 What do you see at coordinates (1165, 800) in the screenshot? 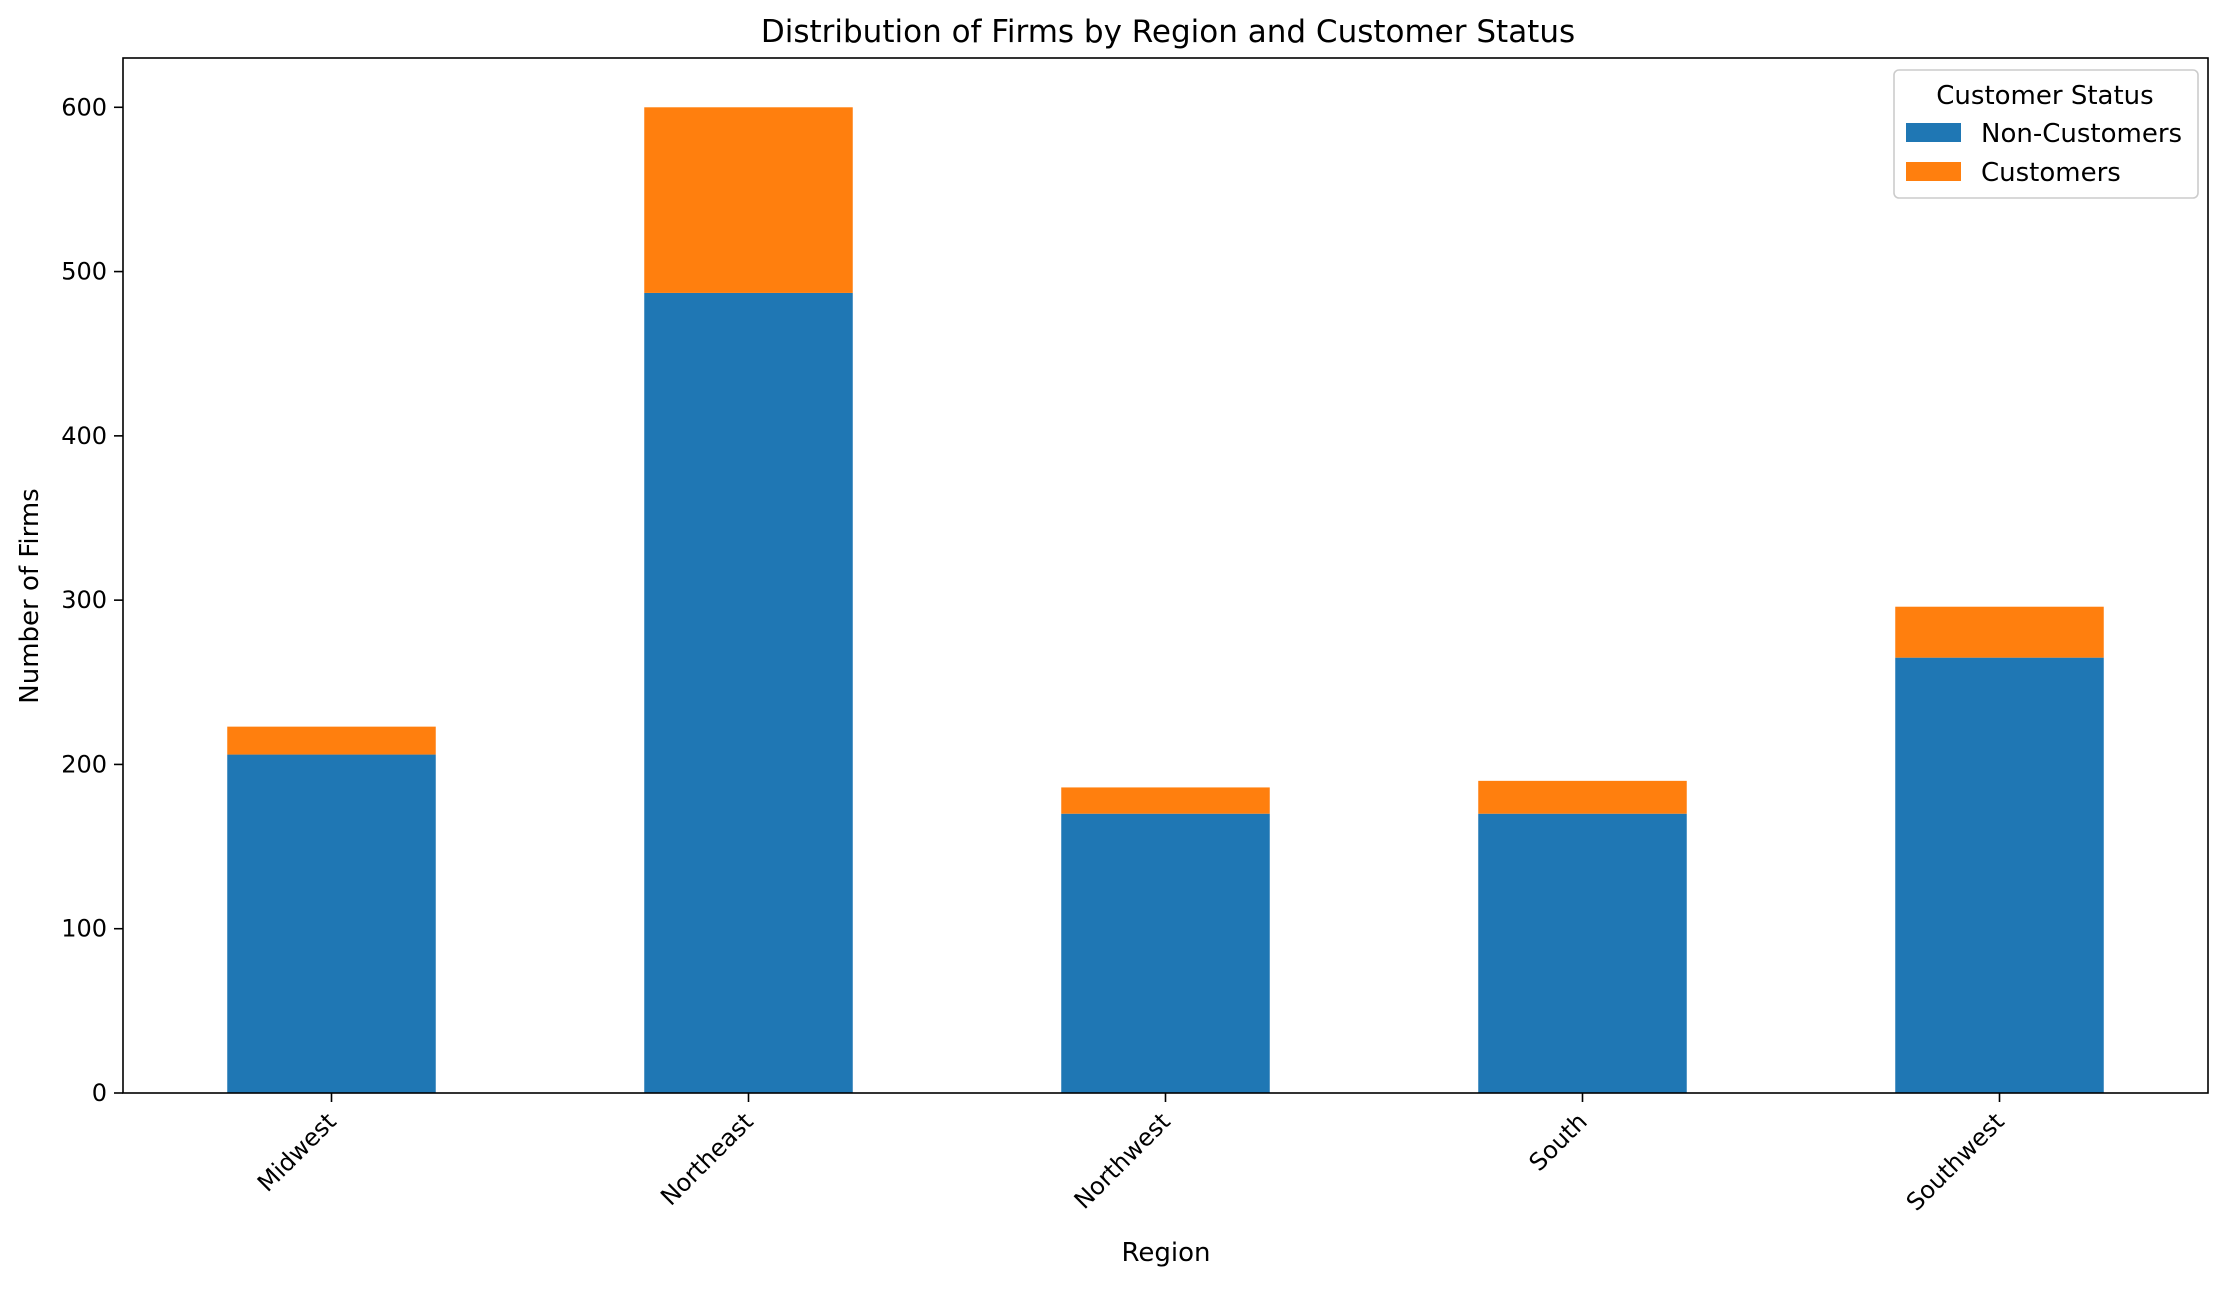
I see `bar-customers-northwest` at bounding box center [1165, 800].